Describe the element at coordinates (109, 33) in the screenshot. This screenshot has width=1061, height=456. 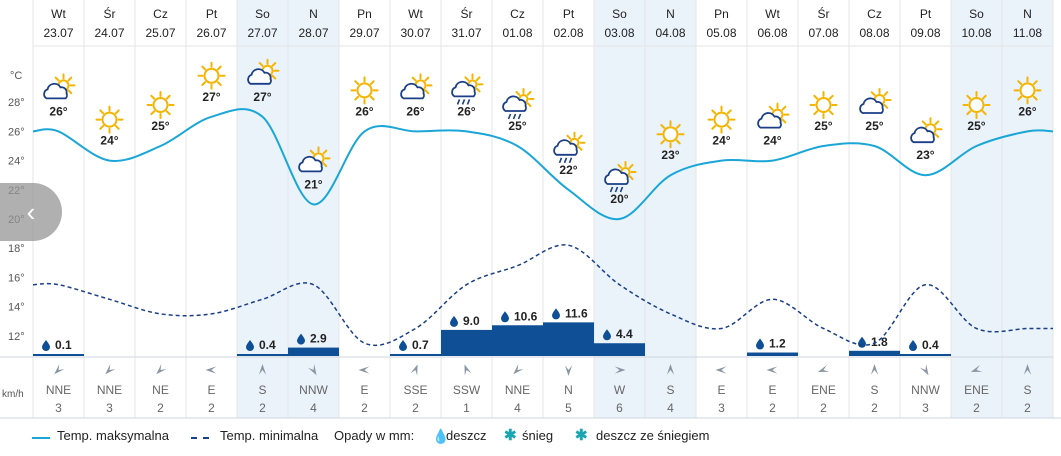
I see `day-date: 24.07` at that location.